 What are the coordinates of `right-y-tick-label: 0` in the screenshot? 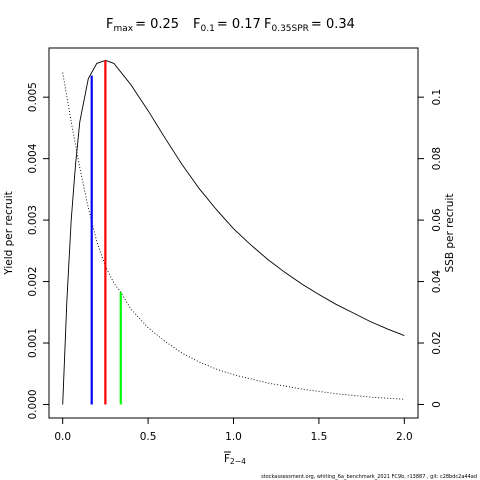 It's located at (437, 404).